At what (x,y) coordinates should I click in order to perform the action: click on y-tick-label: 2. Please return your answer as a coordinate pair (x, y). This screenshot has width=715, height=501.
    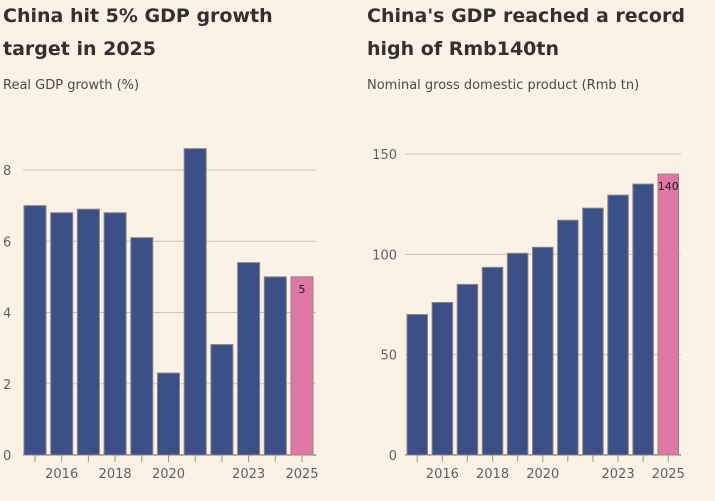
    Looking at the image, I should click on (7, 385).